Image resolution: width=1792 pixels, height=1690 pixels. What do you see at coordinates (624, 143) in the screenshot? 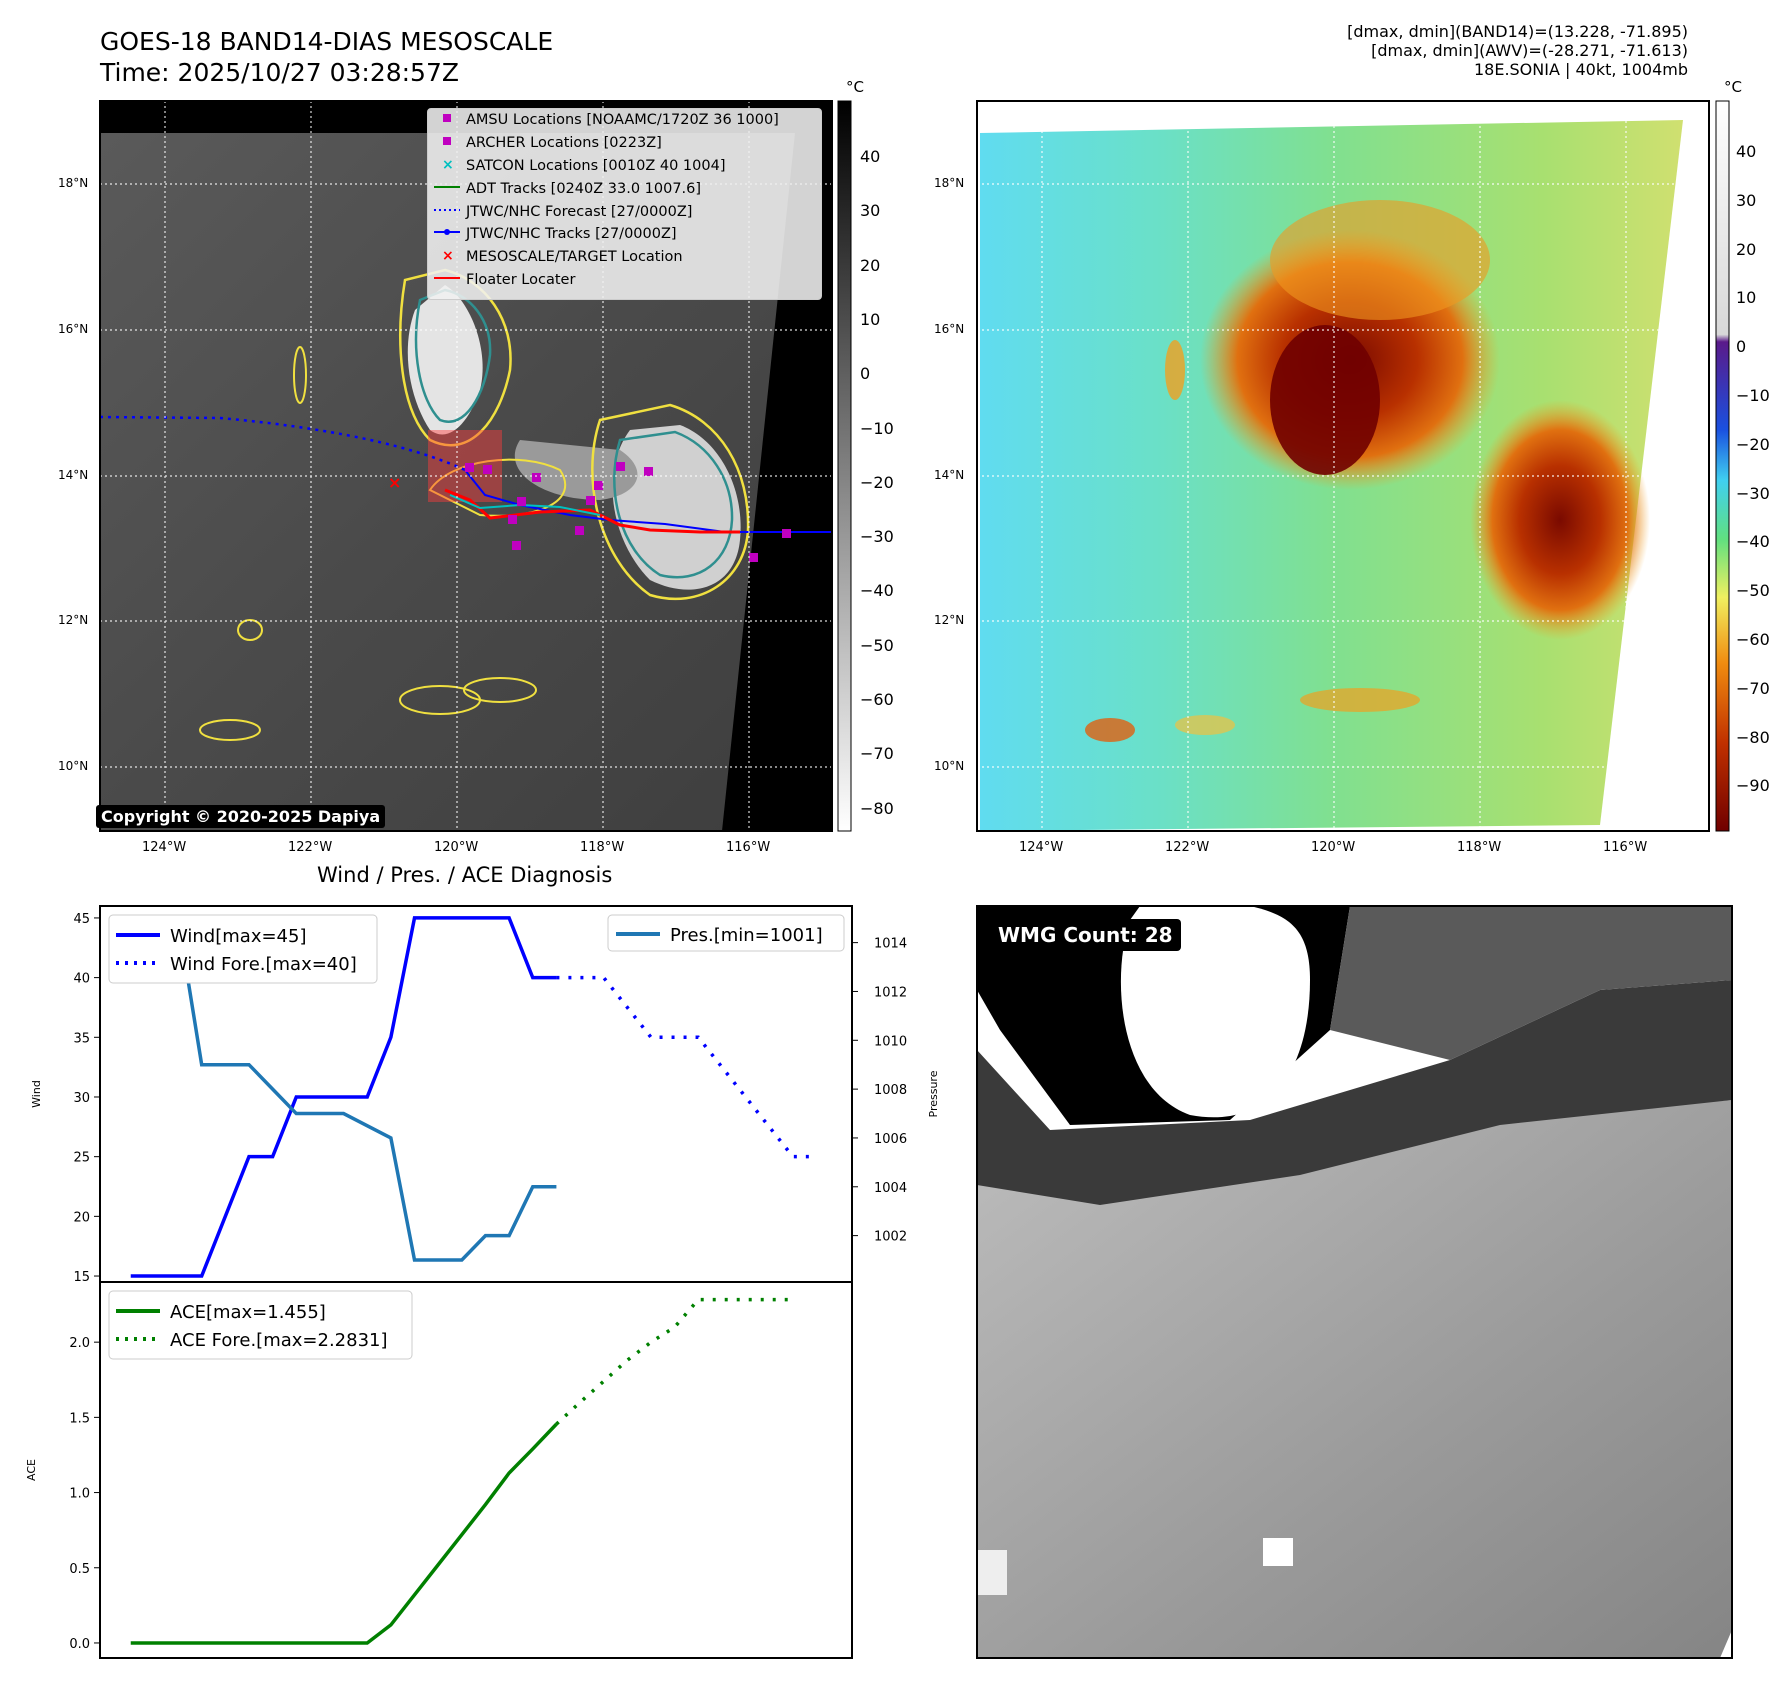
I see `legend-entry: ARCHER Locations [0223Z]` at bounding box center [624, 143].